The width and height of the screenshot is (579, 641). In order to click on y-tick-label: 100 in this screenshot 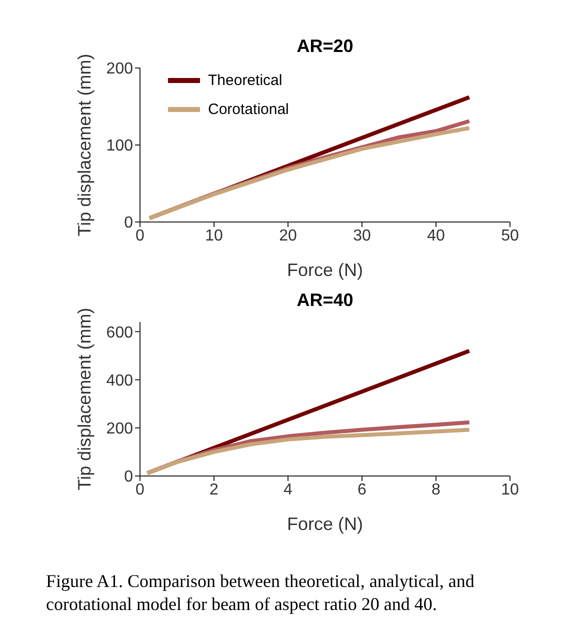, I will do `click(120, 146)`.